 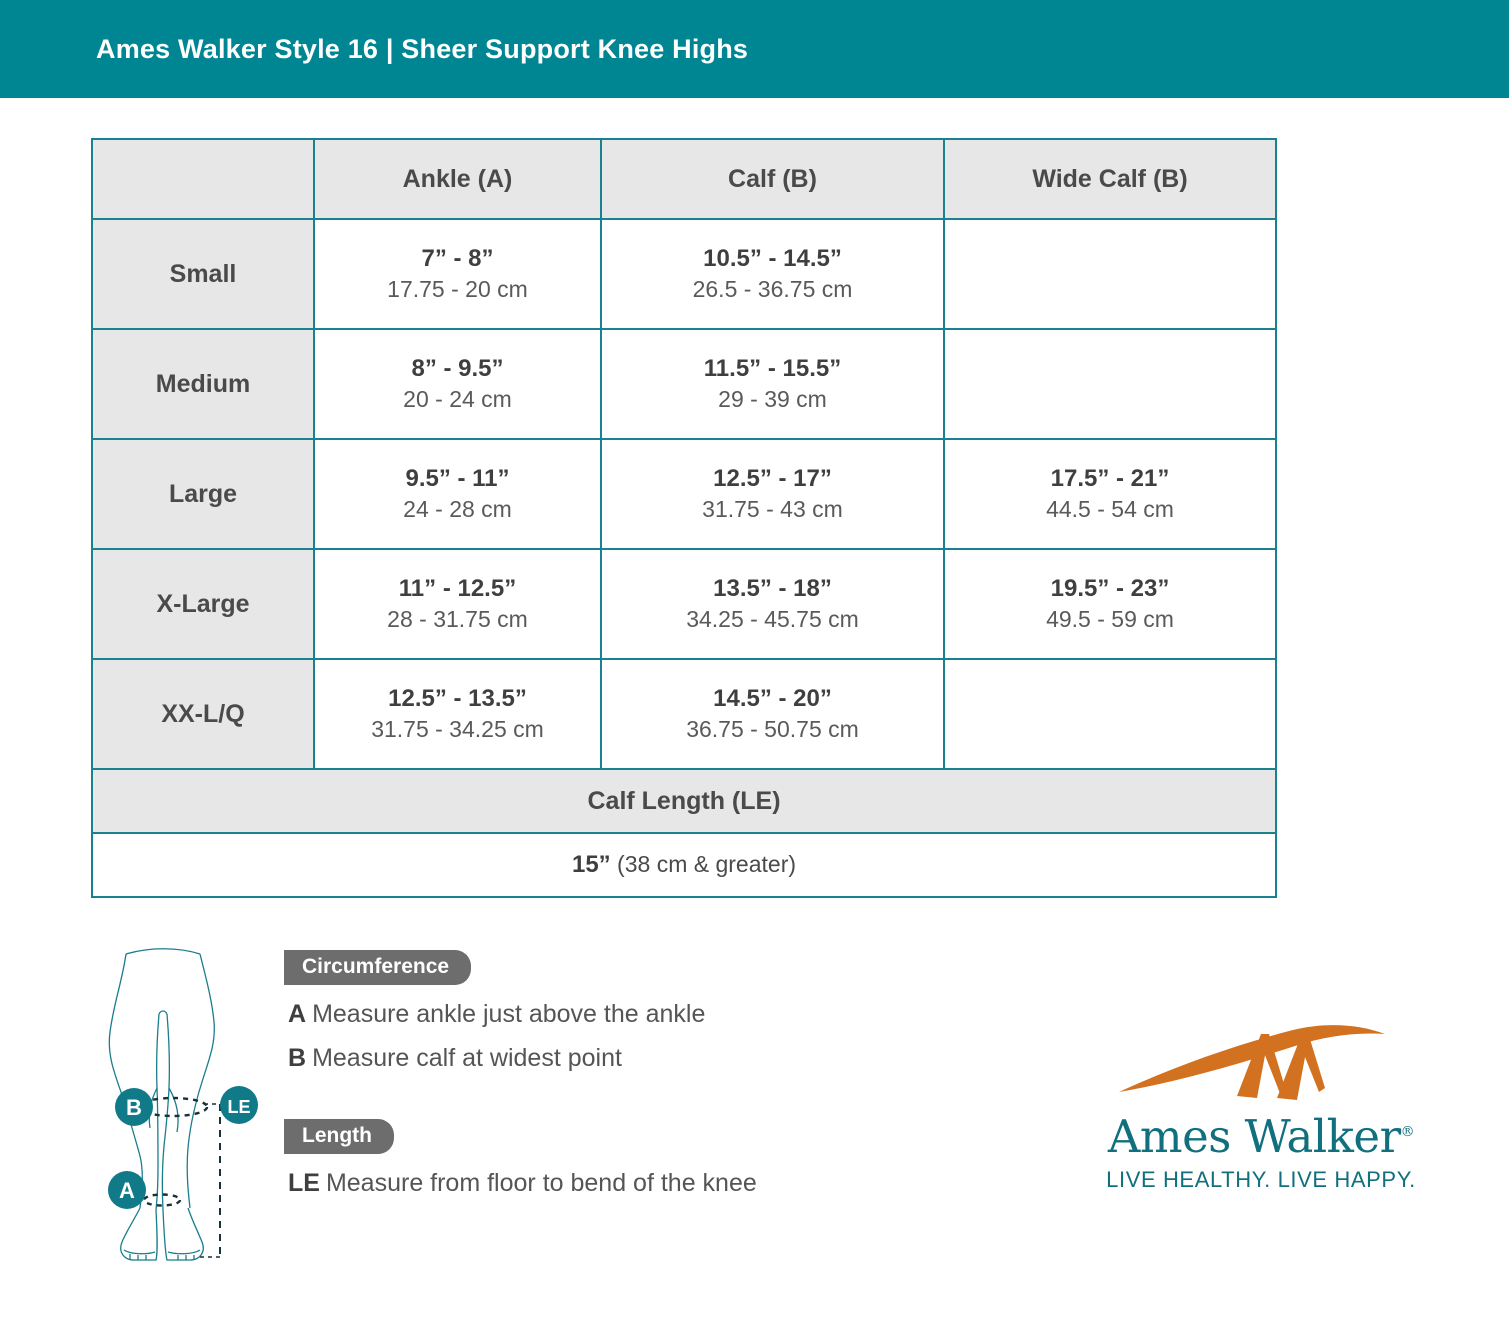 I want to click on column-header-calf: Calf (B), so click(x=772, y=179).